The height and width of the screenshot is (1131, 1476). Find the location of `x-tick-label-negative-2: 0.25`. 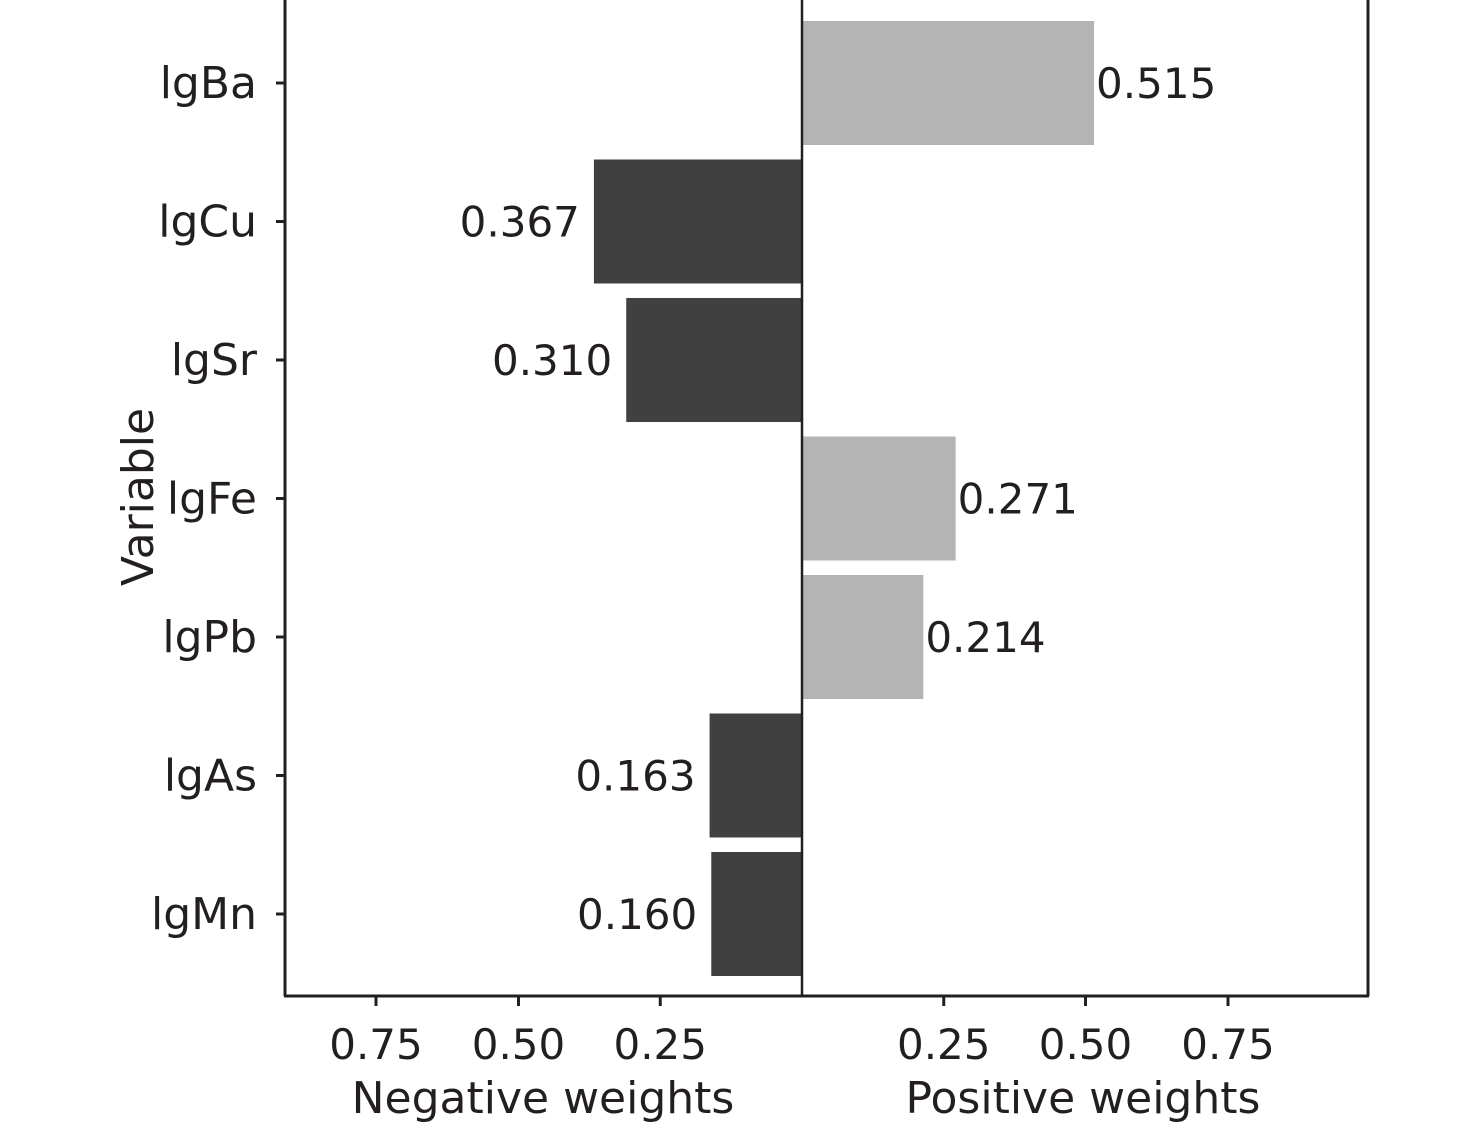

x-tick-label-negative-2: 0.25 is located at coordinates (660, 1044).